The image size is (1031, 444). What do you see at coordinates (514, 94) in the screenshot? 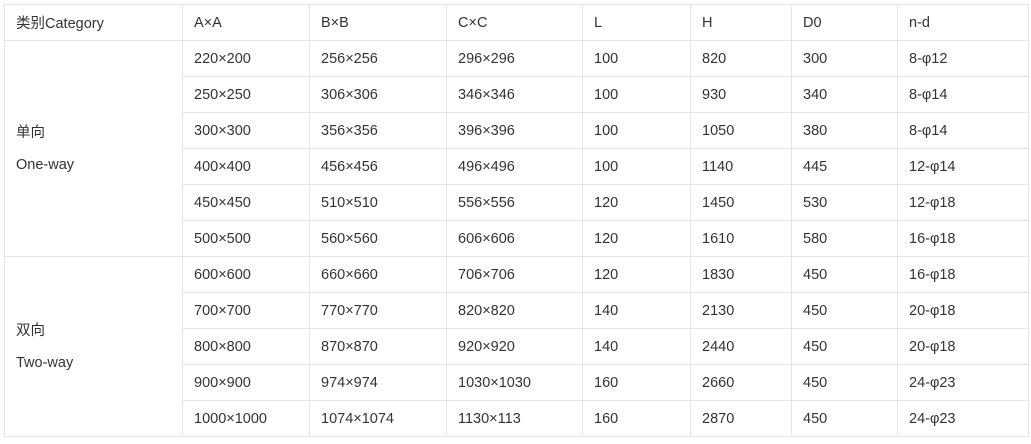
I see `table-cell: 346×346` at bounding box center [514, 94].